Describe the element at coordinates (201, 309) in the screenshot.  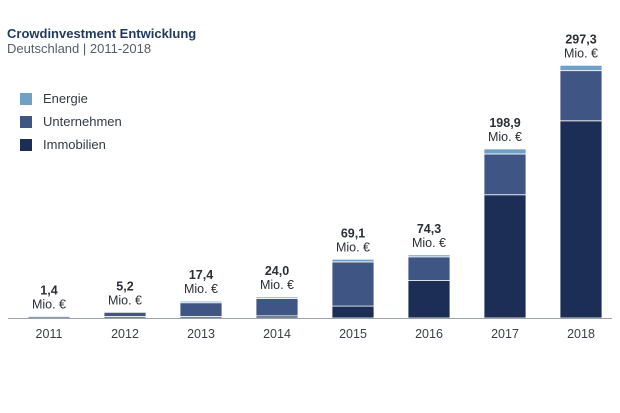
I see `bar-unternehmen-2013` at that location.